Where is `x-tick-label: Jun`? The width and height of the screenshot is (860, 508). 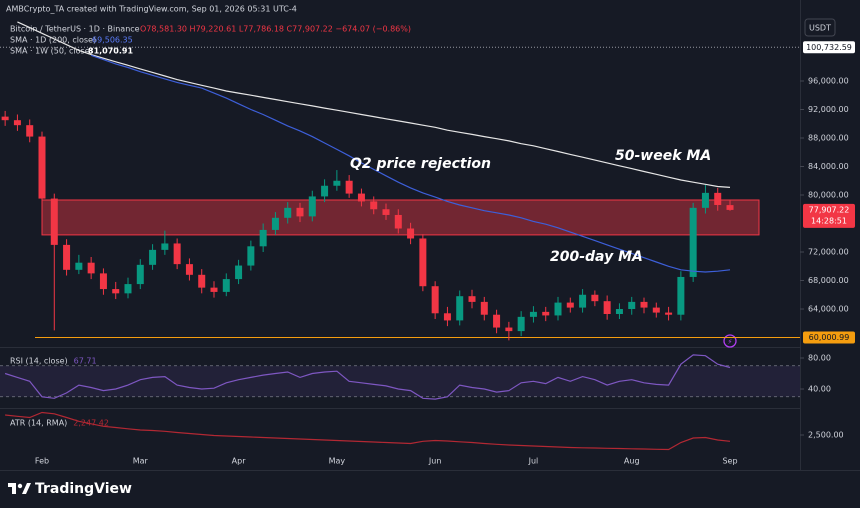
x-tick-label: Jun is located at coordinates (435, 461).